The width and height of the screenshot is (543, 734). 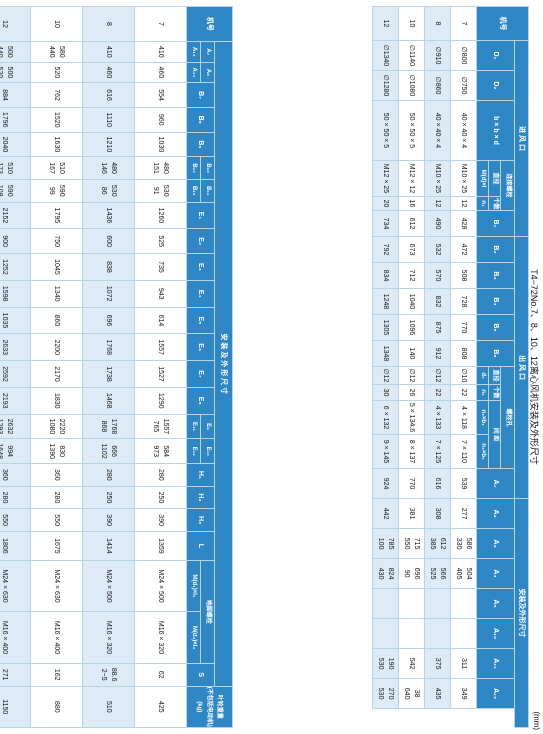 What do you see at coordinates (166, 190) in the screenshot?
I see `cell-b11-top: 530` at bounding box center [166, 190].